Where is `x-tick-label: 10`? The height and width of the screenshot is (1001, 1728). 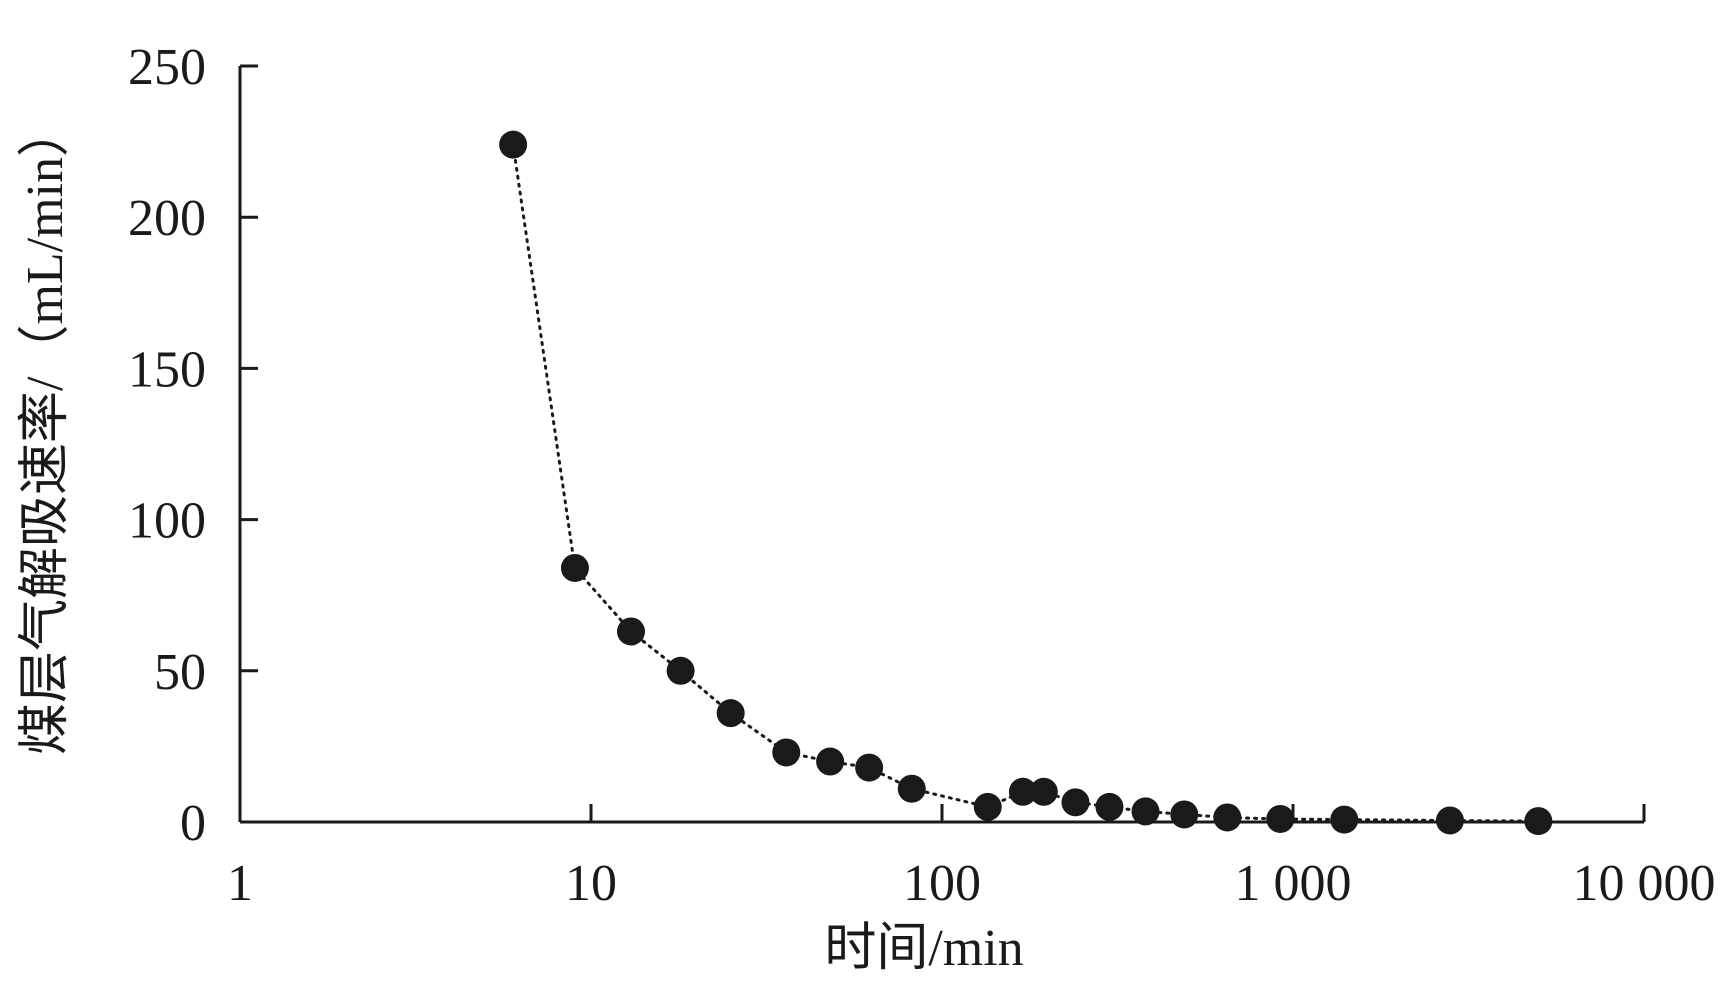
x-tick-label: 10 is located at coordinates (591, 883).